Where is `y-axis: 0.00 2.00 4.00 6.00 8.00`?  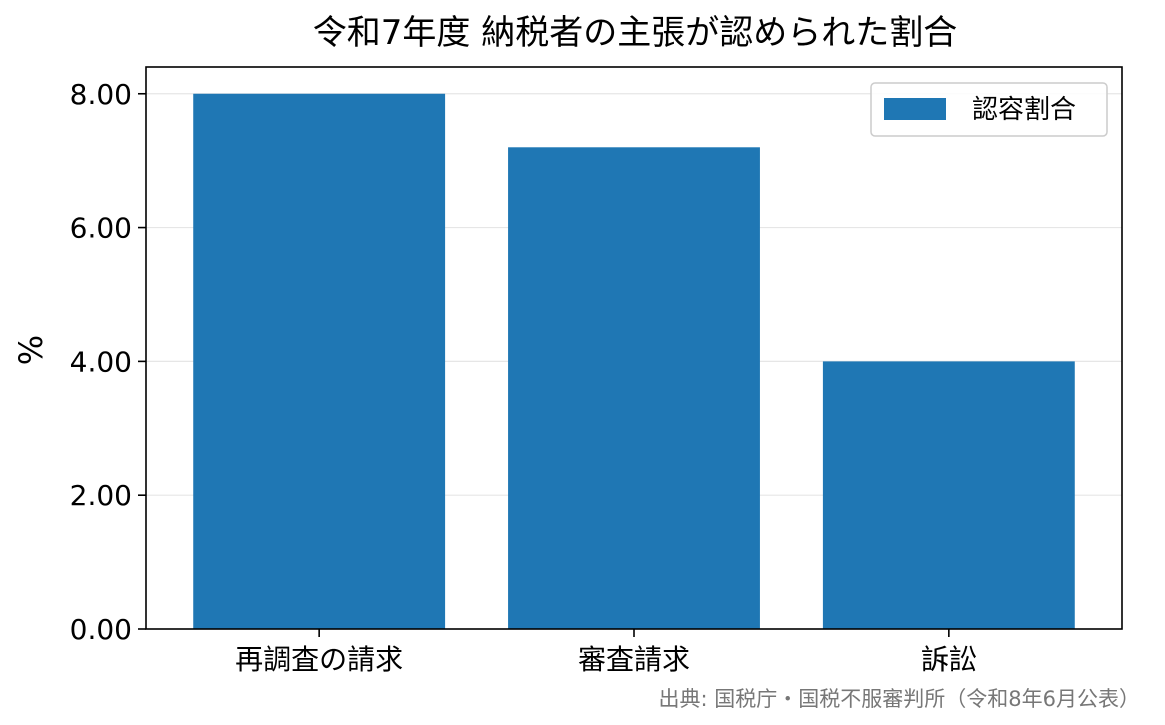
y-axis: 0.00 2.00 4.00 6.00 8.00 is located at coordinates (108, 362).